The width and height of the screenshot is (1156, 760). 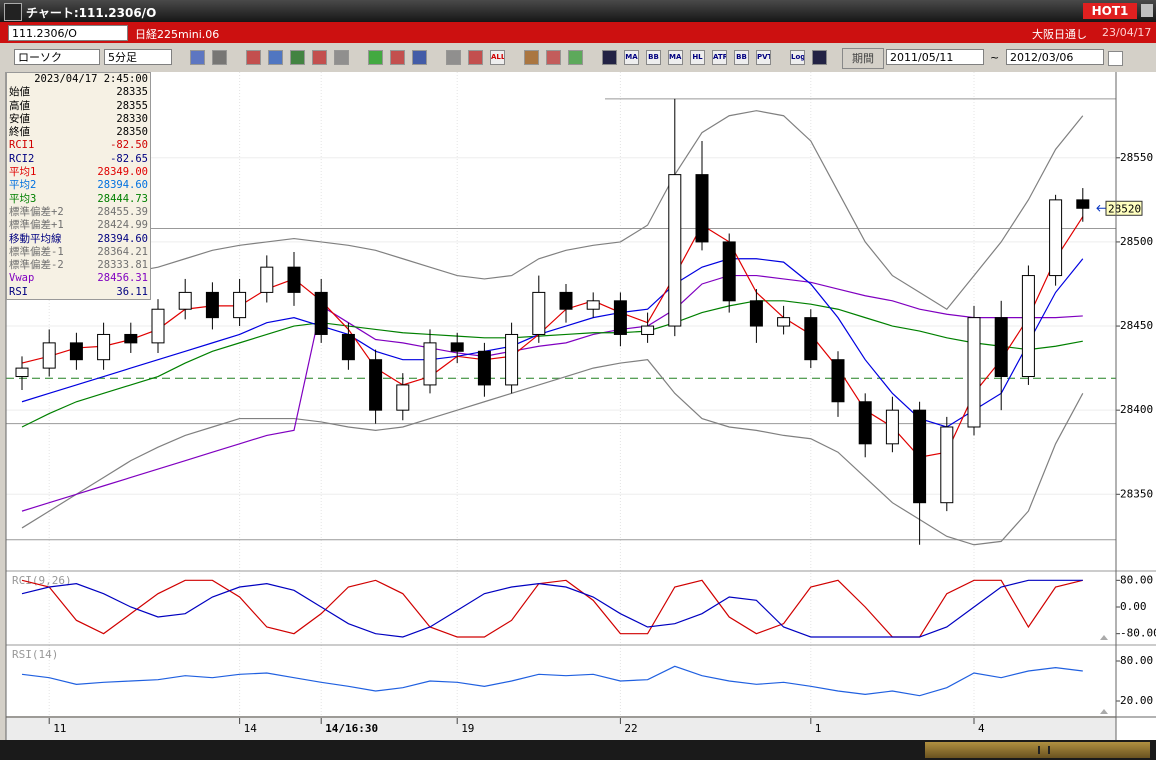 I want to click on interval-select: 5分足, so click(x=138, y=57).